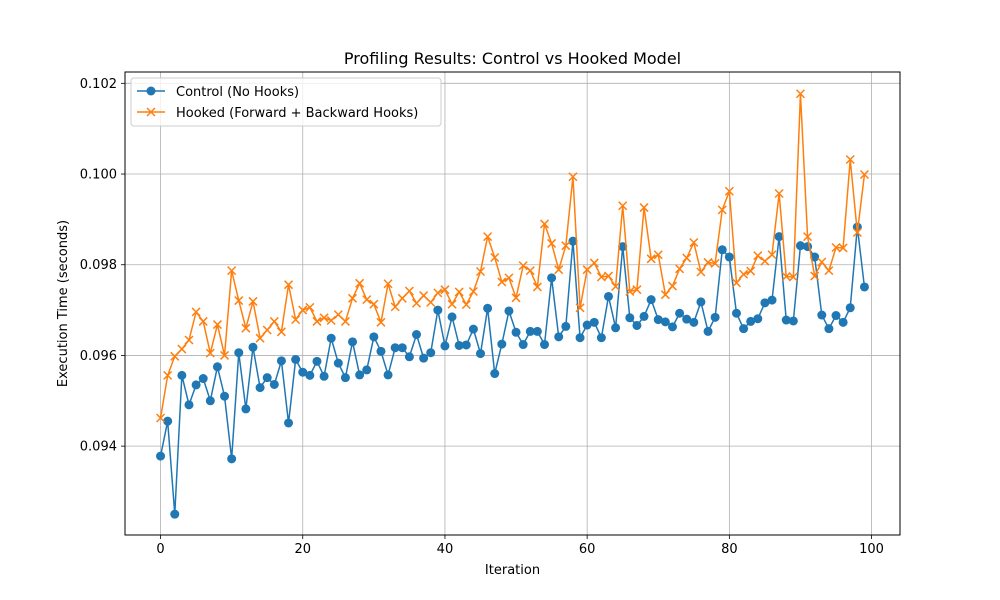  What do you see at coordinates (151, 91) in the screenshot?
I see `legend-marker-control` at bounding box center [151, 91].